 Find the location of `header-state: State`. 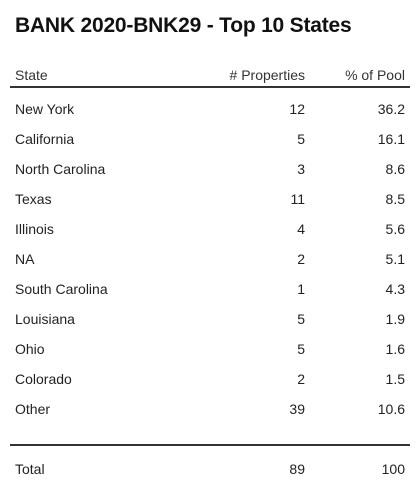

header-state: State is located at coordinates (31, 75).